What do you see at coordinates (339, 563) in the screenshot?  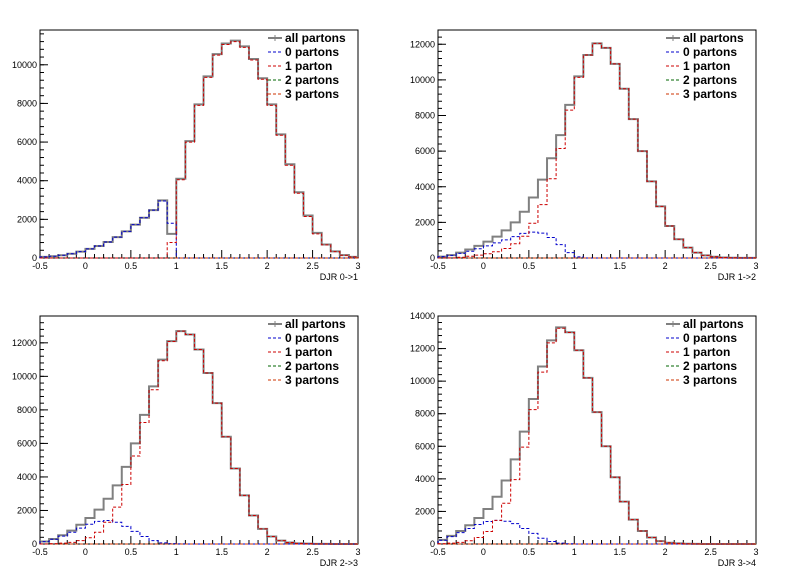 I see `x-axis-title: DJR 2->3` at bounding box center [339, 563].